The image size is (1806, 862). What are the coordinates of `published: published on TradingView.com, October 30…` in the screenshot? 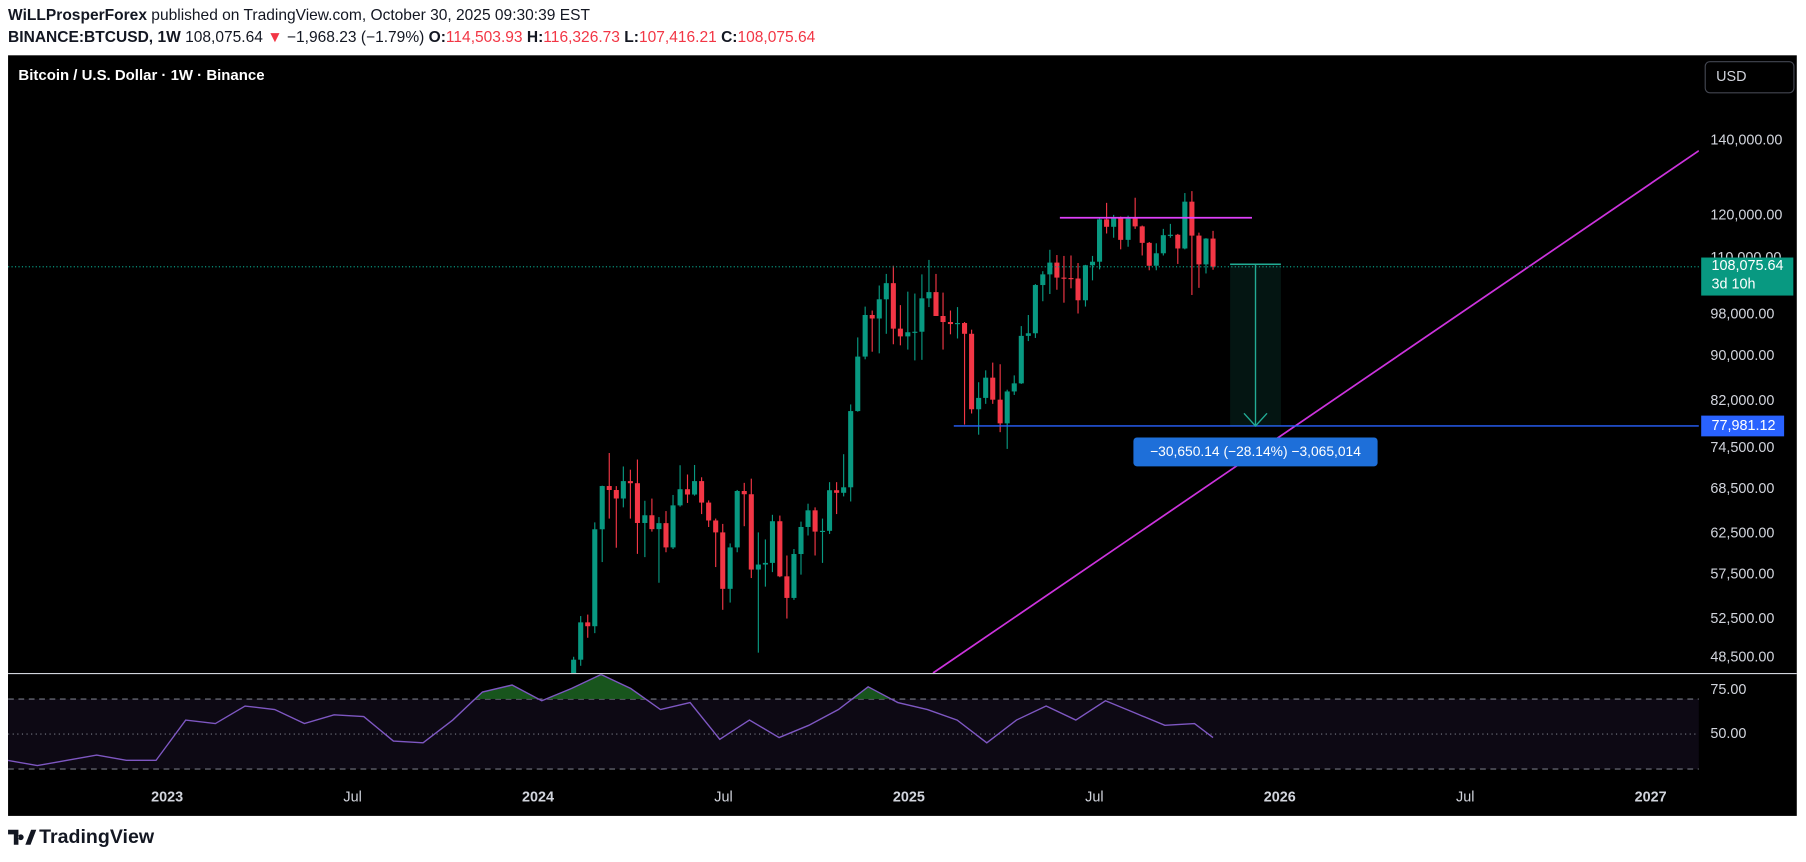 It's located at (370, 15).